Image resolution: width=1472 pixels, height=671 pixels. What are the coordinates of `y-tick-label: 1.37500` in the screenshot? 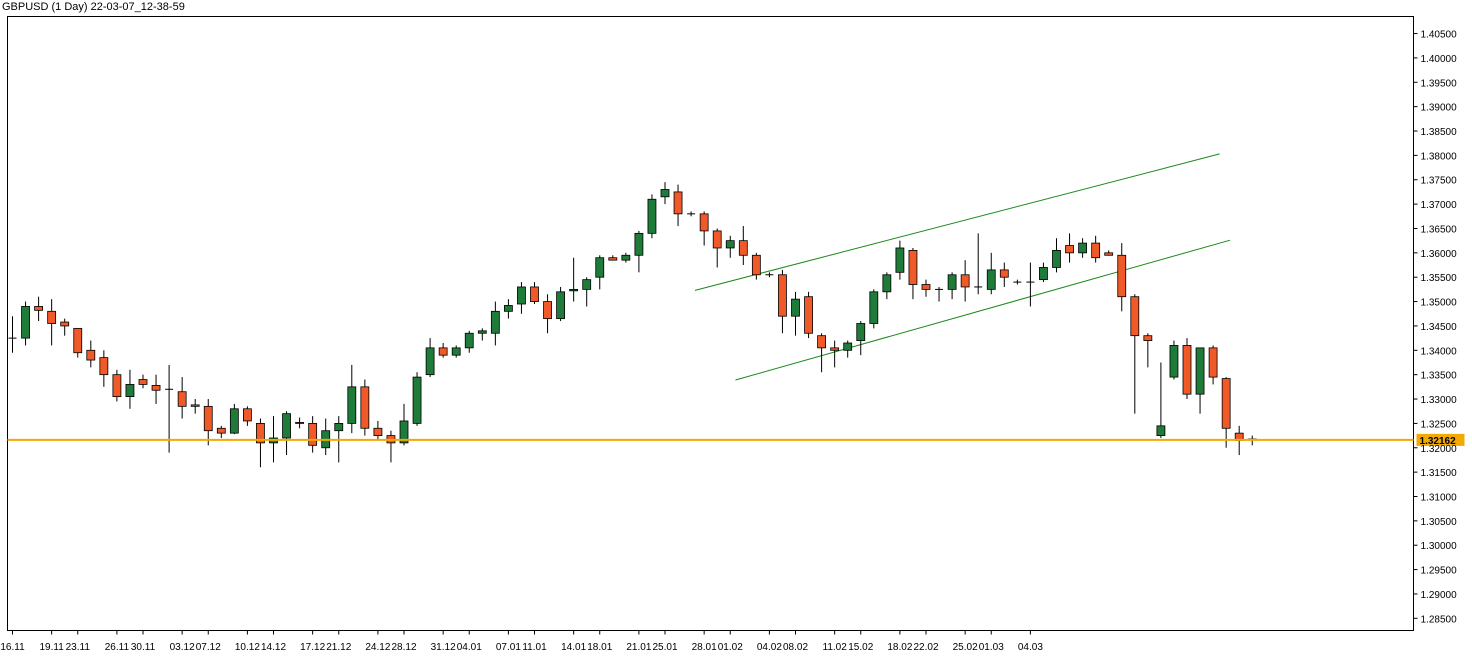 It's located at (1439, 181).